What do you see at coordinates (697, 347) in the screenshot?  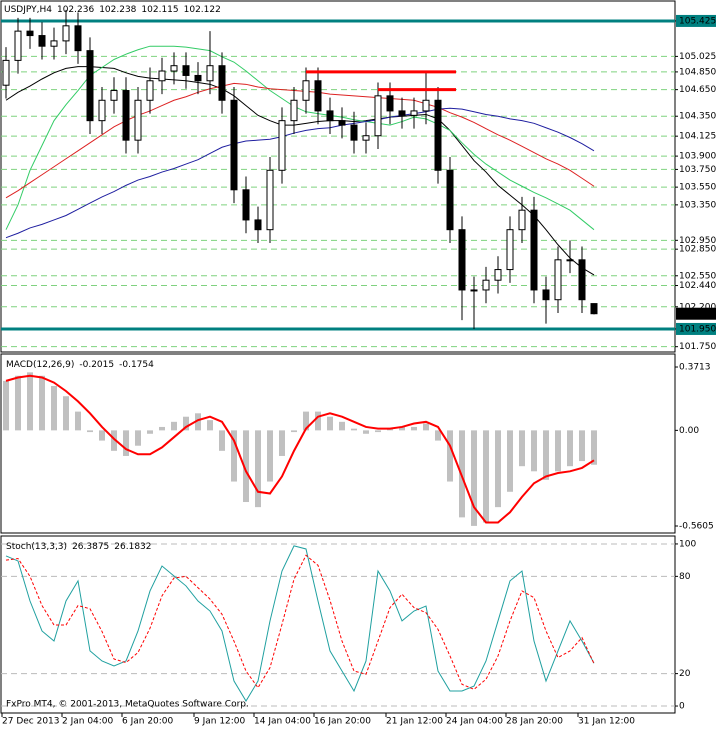 I see `y-tick-label: 101.750` at bounding box center [697, 347].